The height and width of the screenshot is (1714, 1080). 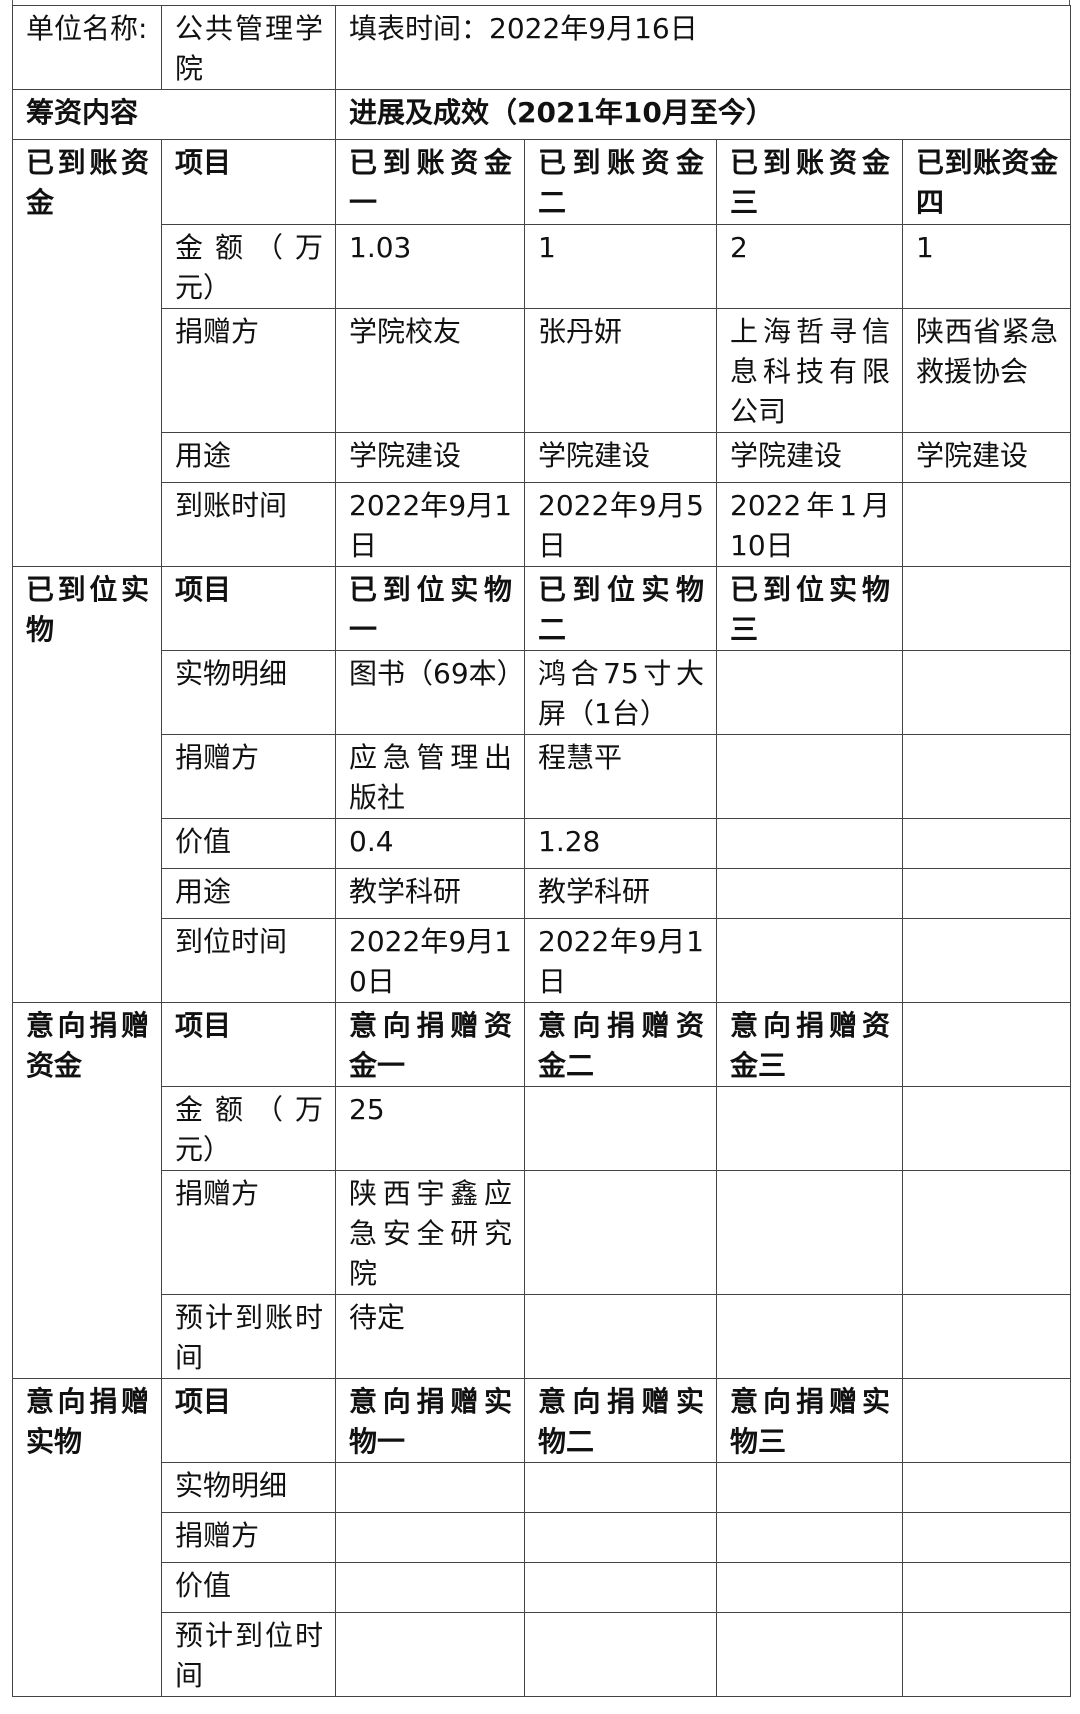 I want to click on table-row: 捐赠方, so click(x=542, y=1537).